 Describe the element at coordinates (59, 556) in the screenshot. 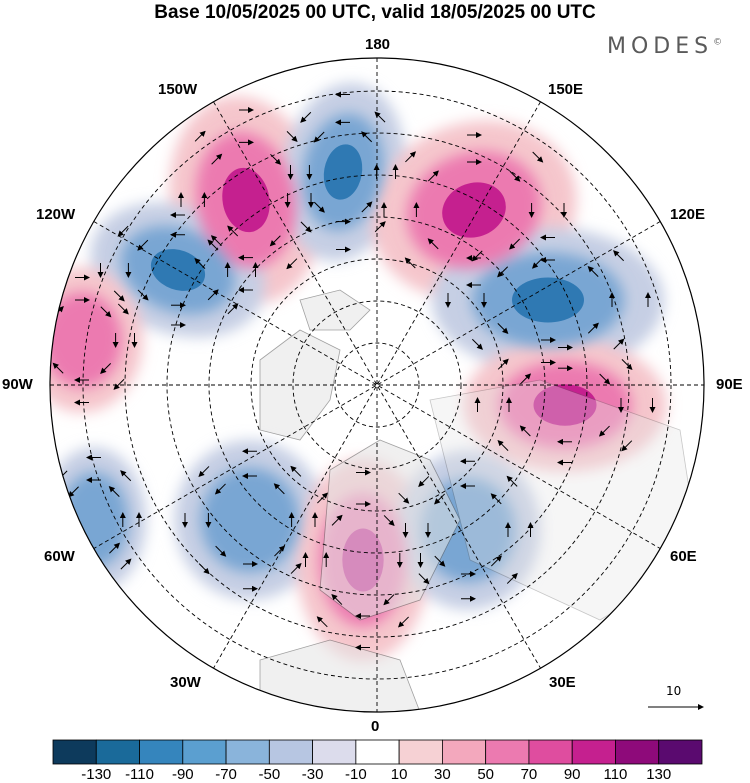

I see `lon-label-60w: 60W` at that location.